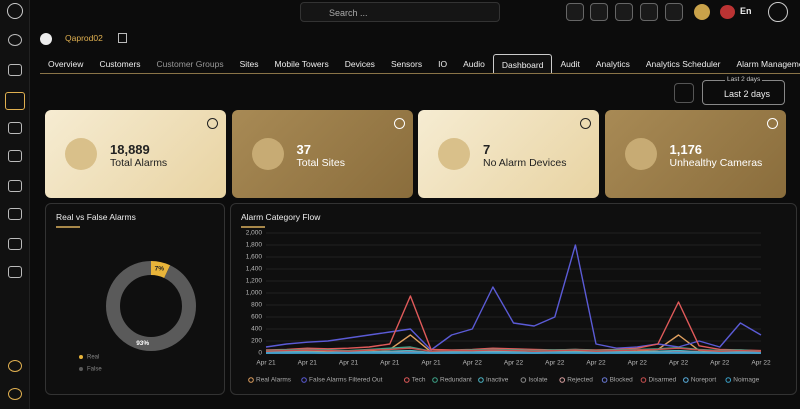 The height and width of the screenshot is (409, 800). What do you see at coordinates (120, 64) in the screenshot?
I see `tab: Customers` at bounding box center [120, 64].